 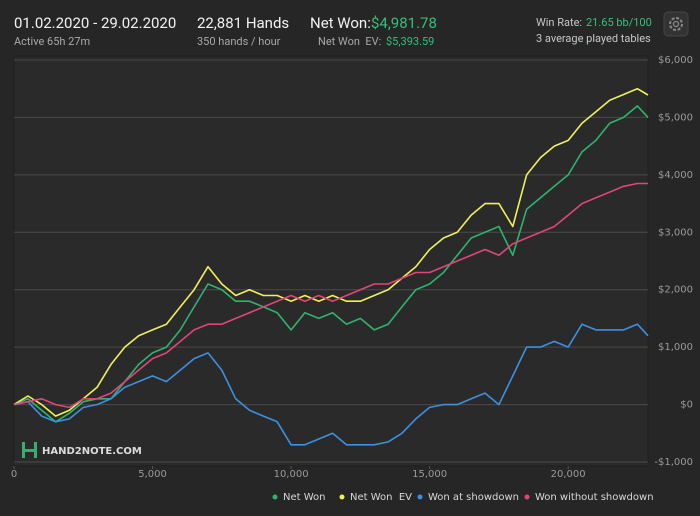 What do you see at coordinates (675, 60) in the screenshot?
I see `y-tick-label: $6,000` at bounding box center [675, 60].